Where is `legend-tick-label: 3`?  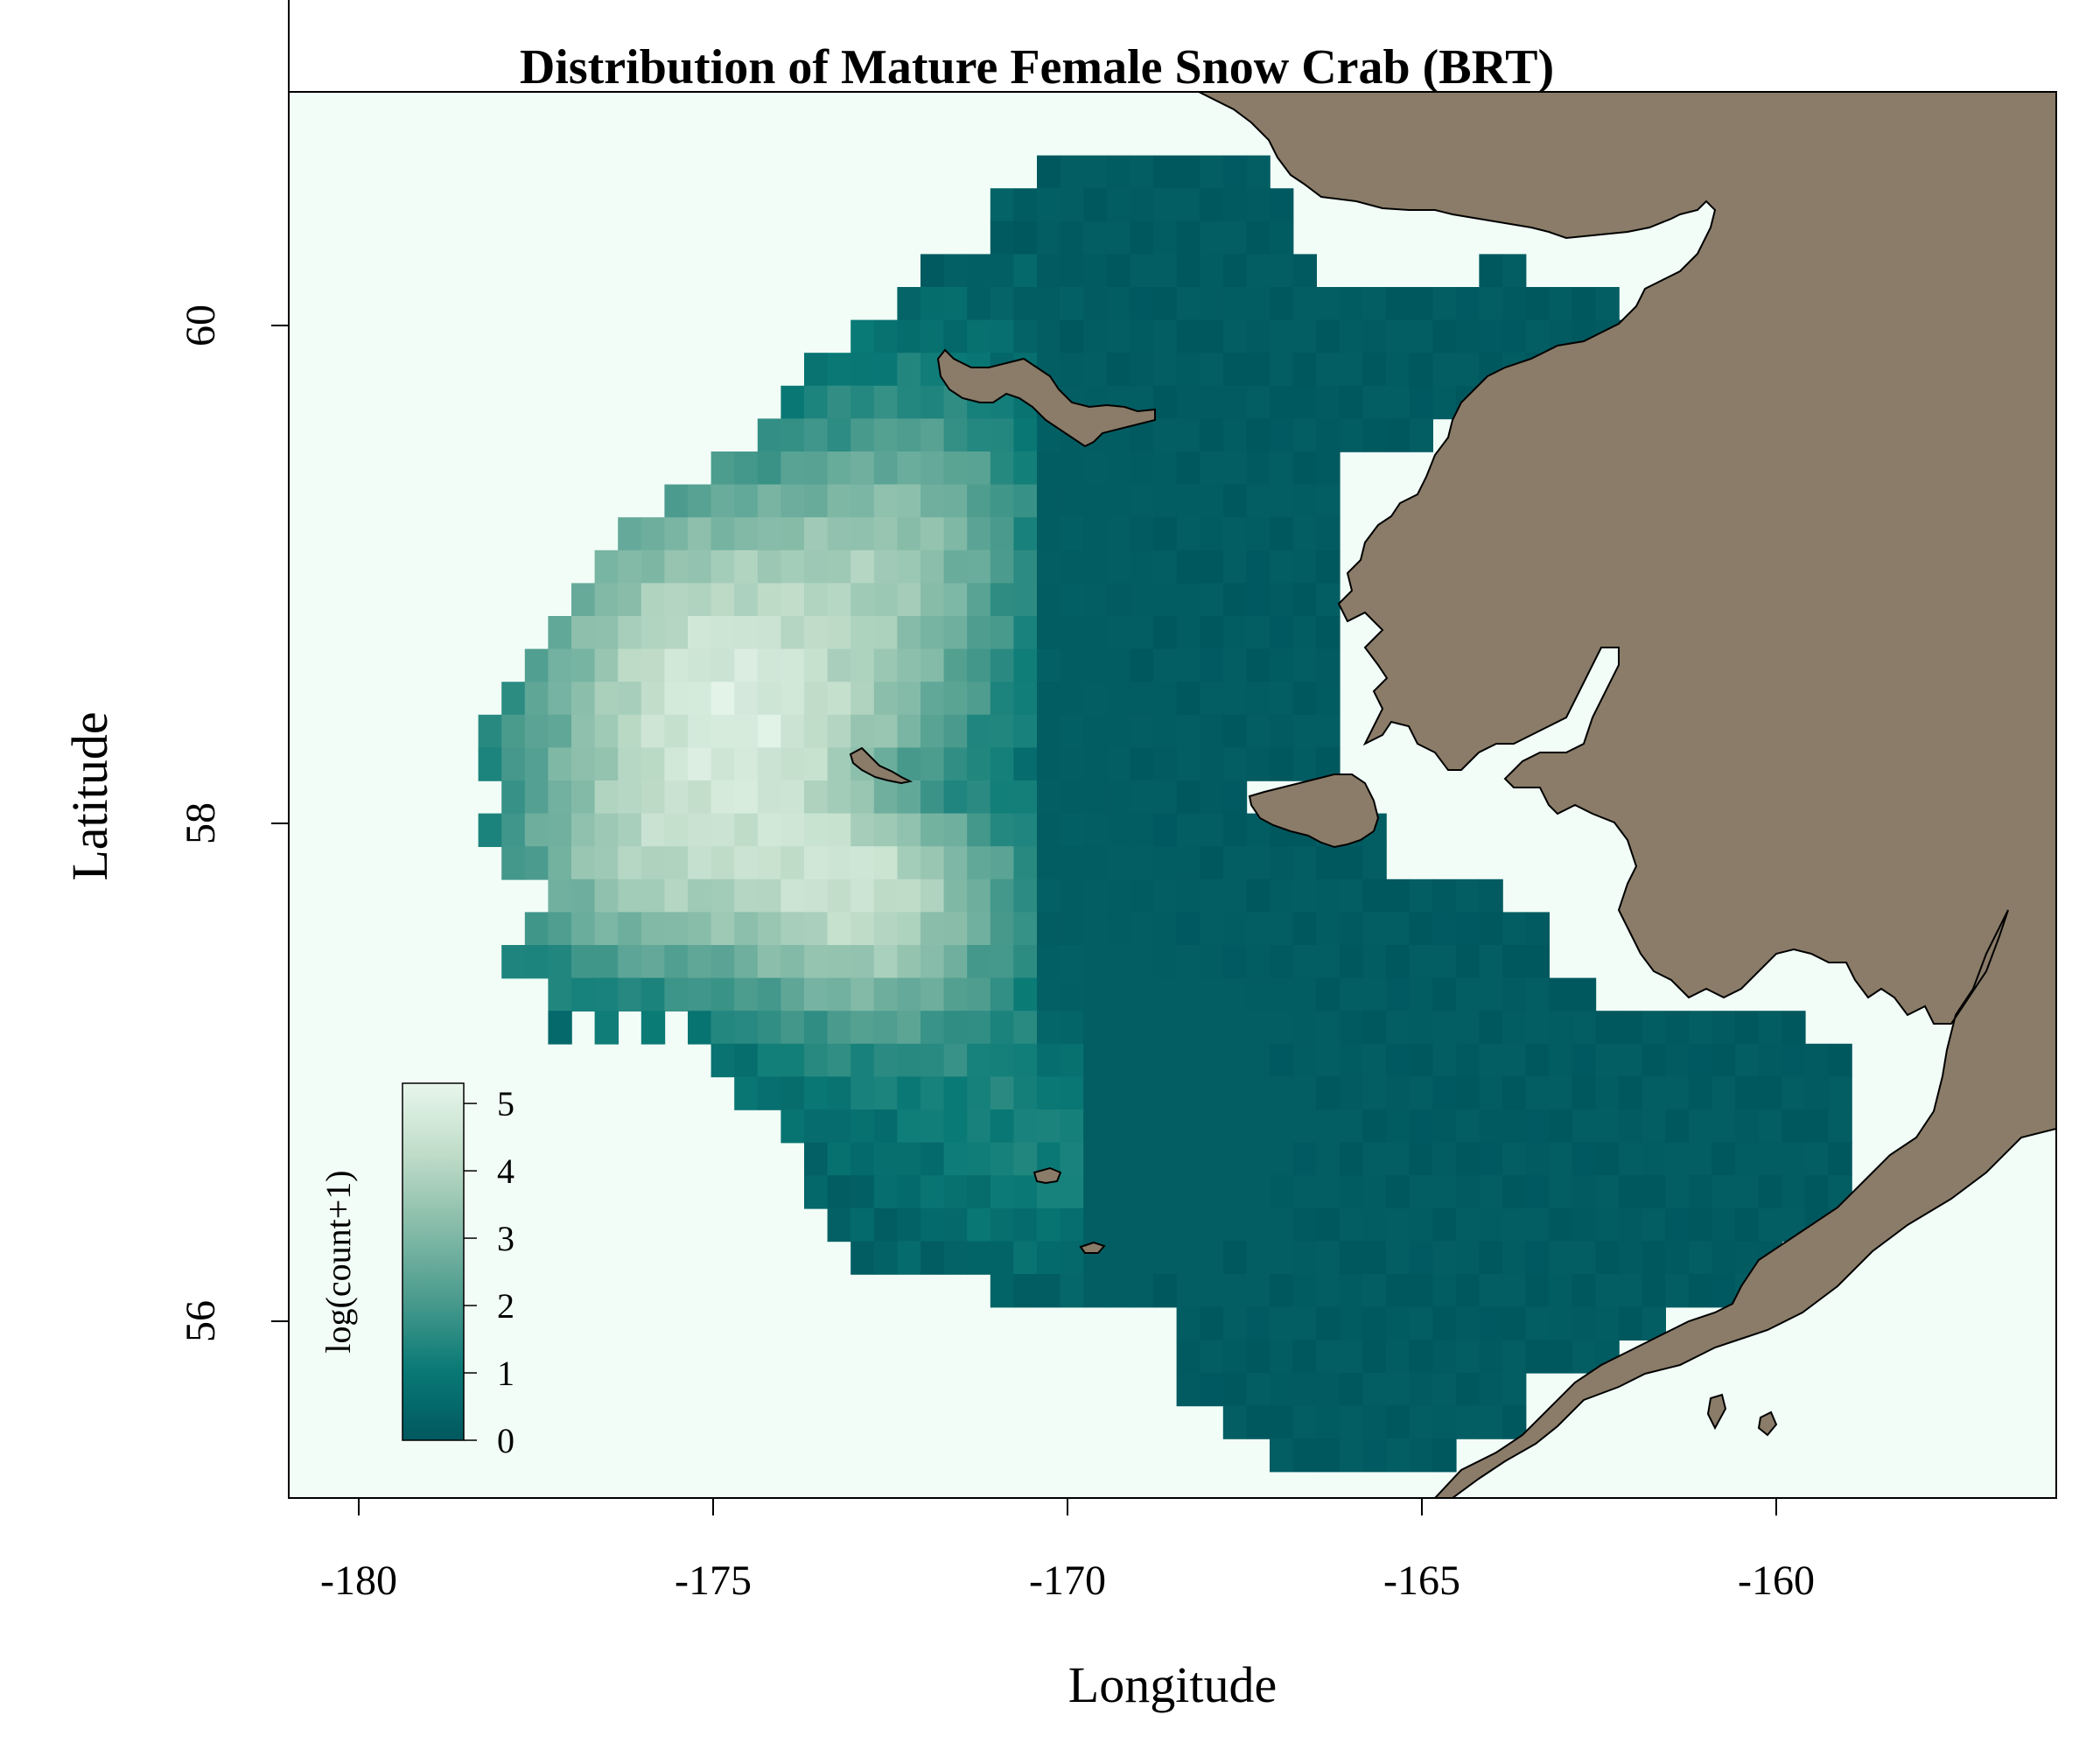
legend-tick-label: 3 is located at coordinates (505, 1238).